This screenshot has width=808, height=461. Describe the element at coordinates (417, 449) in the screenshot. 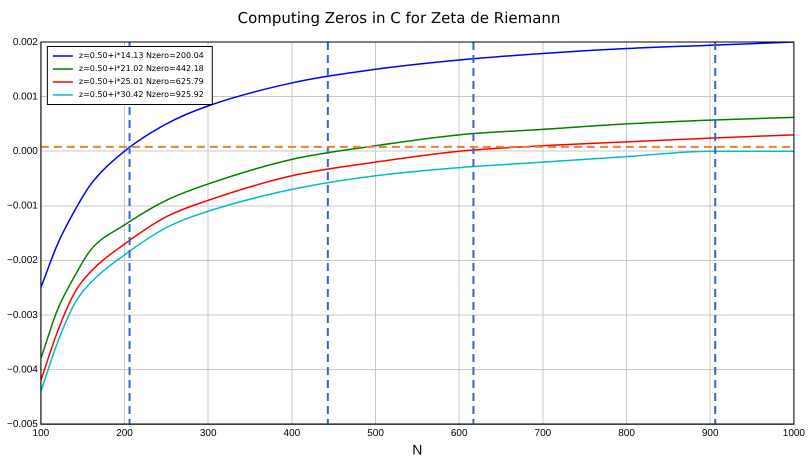

I see `x-axis-title: N` at that location.